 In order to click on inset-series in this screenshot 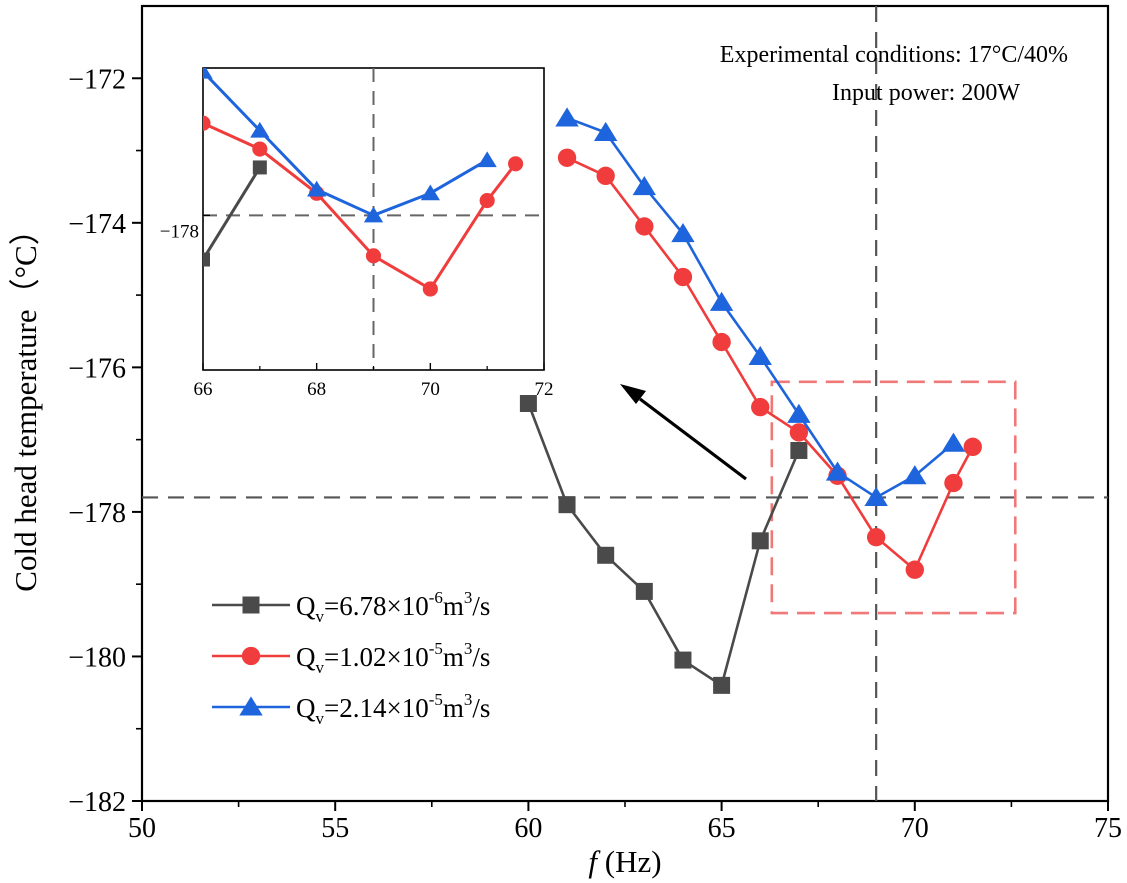, I will do `click(363, 182)`.